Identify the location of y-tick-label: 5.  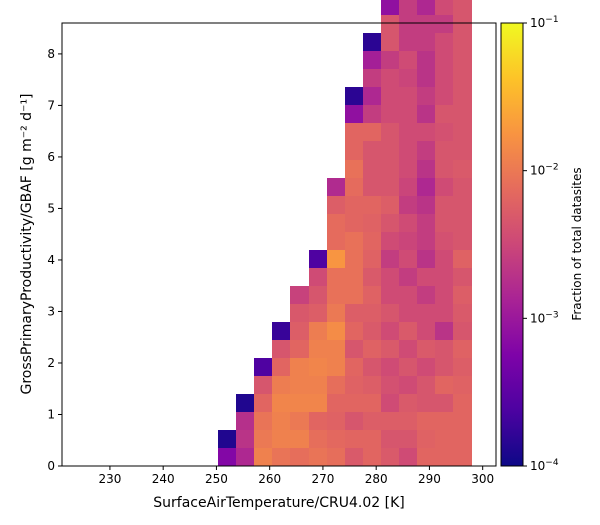
(51, 208).